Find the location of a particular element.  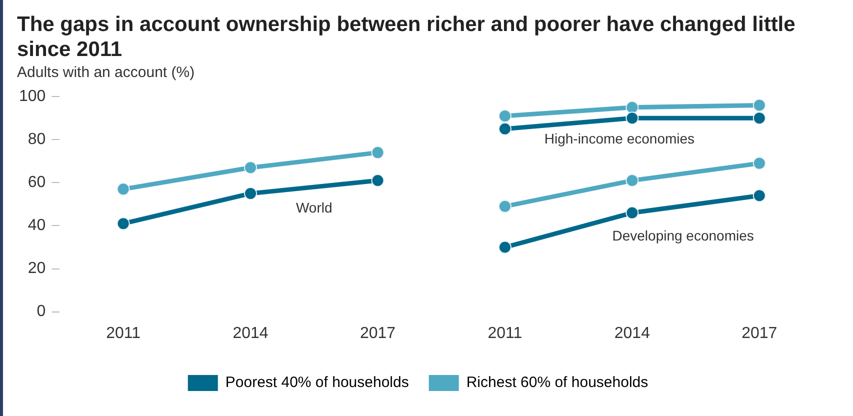

annotation: High-income economies is located at coordinates (619, 138).